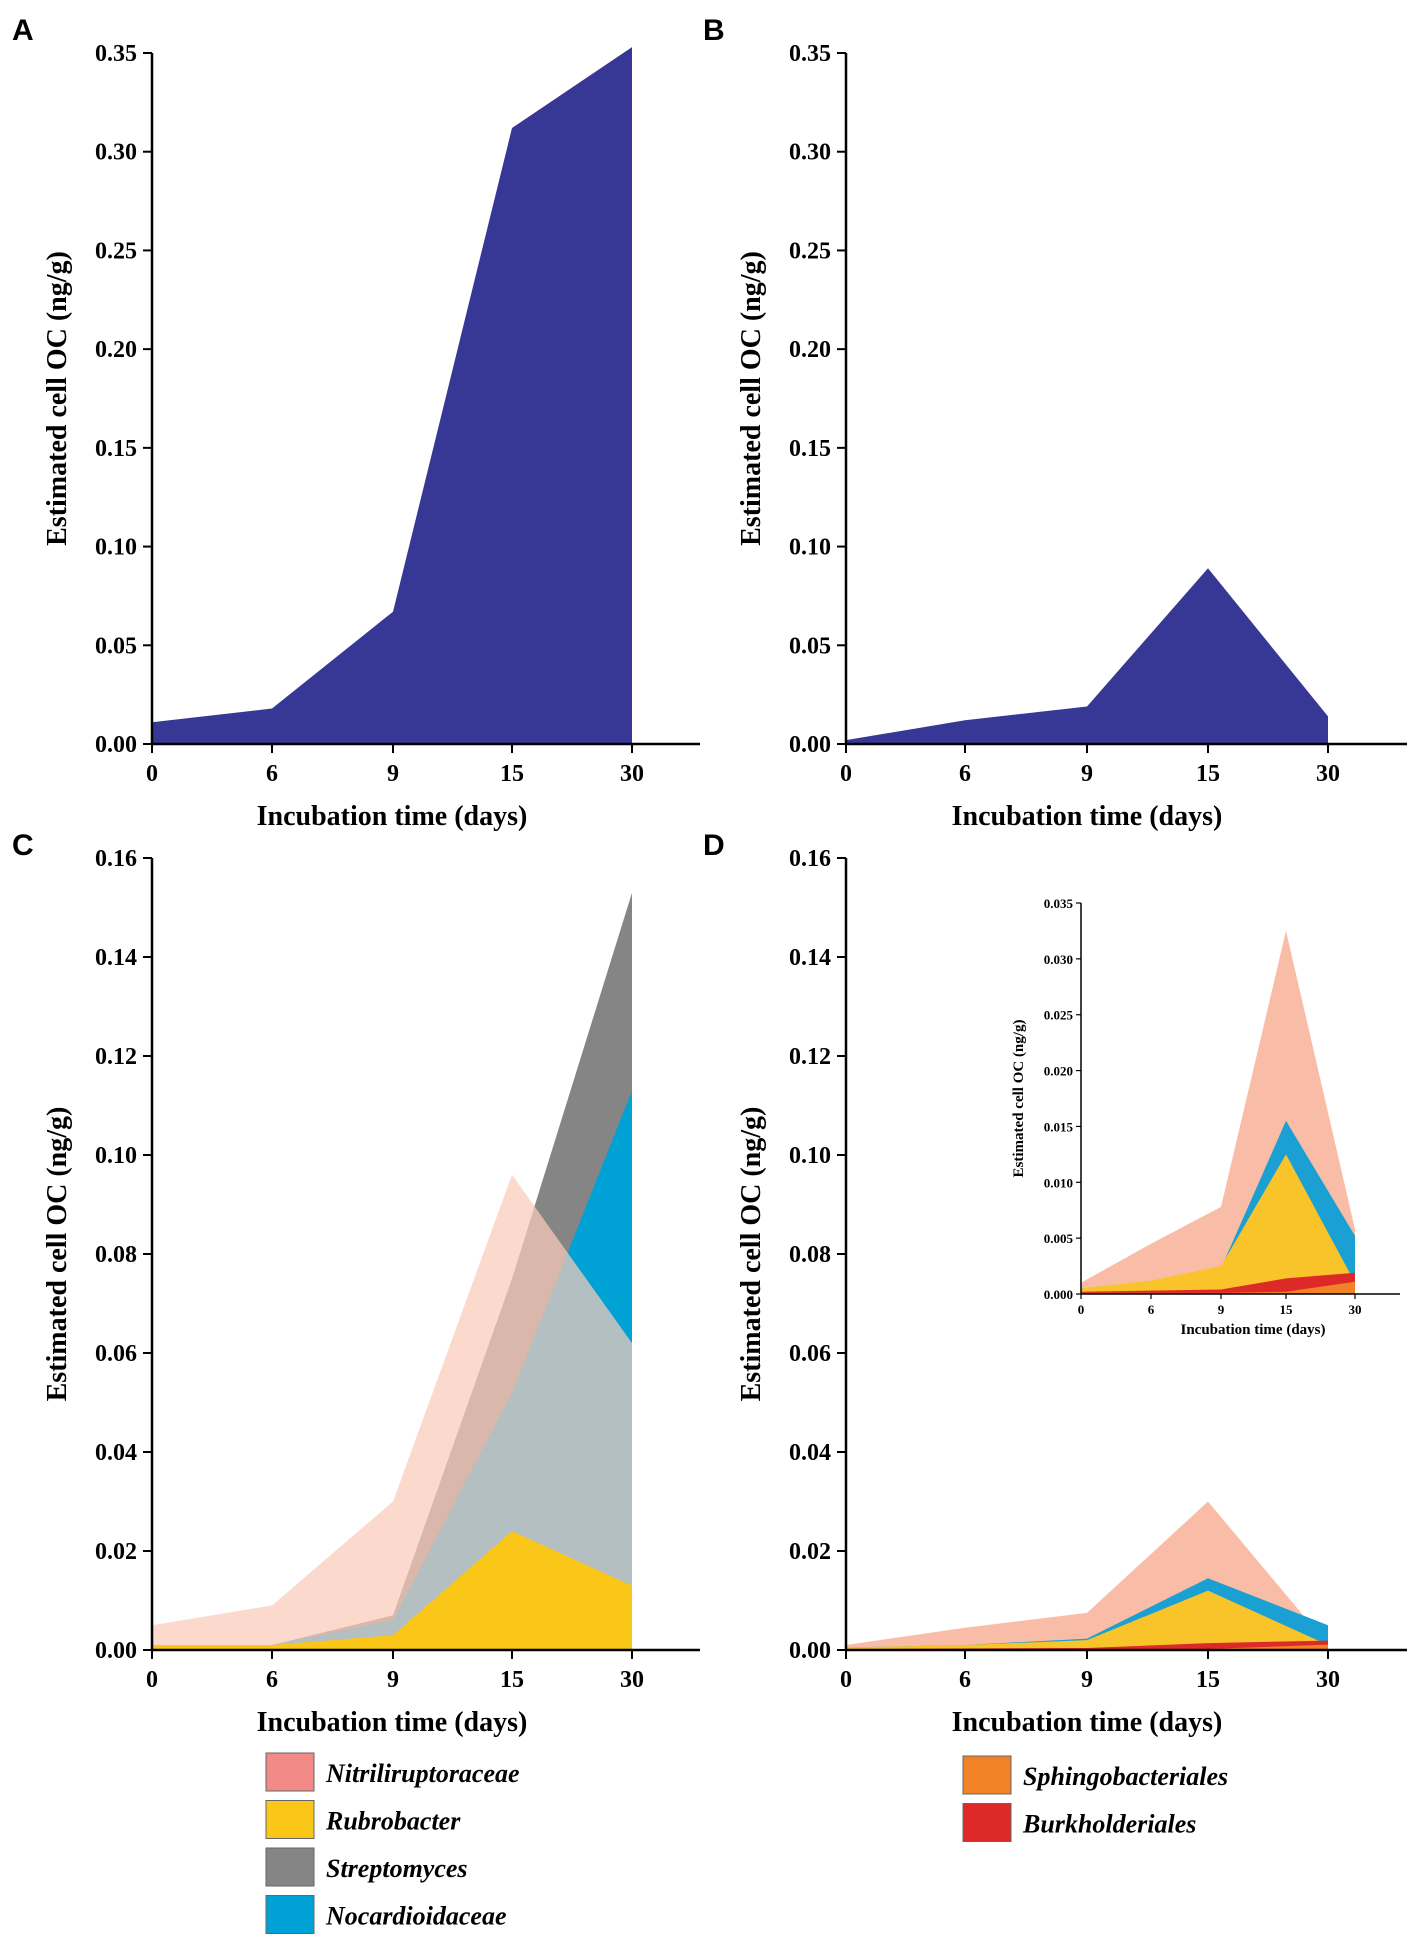  Describe the element at coordinates (272, 774) in the screenshot. I see `panel-a-x-tick-label: 6` at that location.